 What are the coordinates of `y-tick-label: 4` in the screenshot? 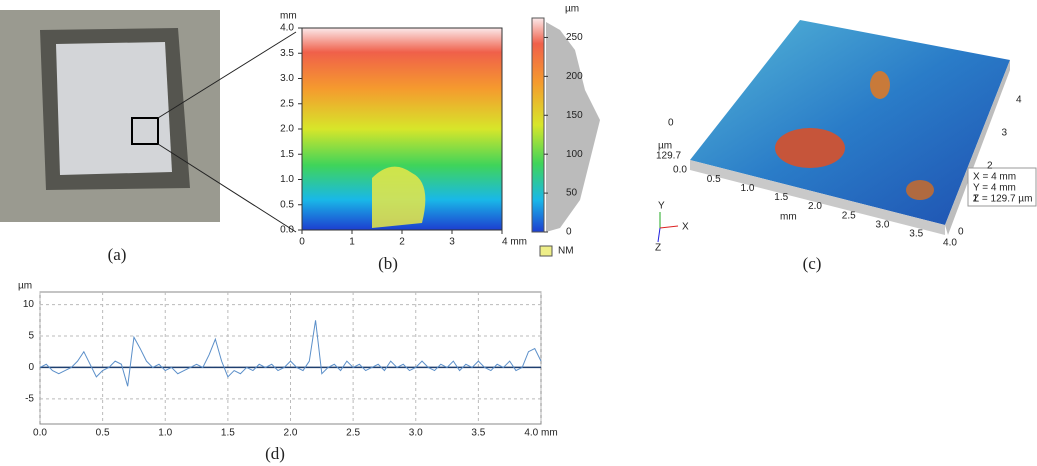 It's located at (1019, 100).